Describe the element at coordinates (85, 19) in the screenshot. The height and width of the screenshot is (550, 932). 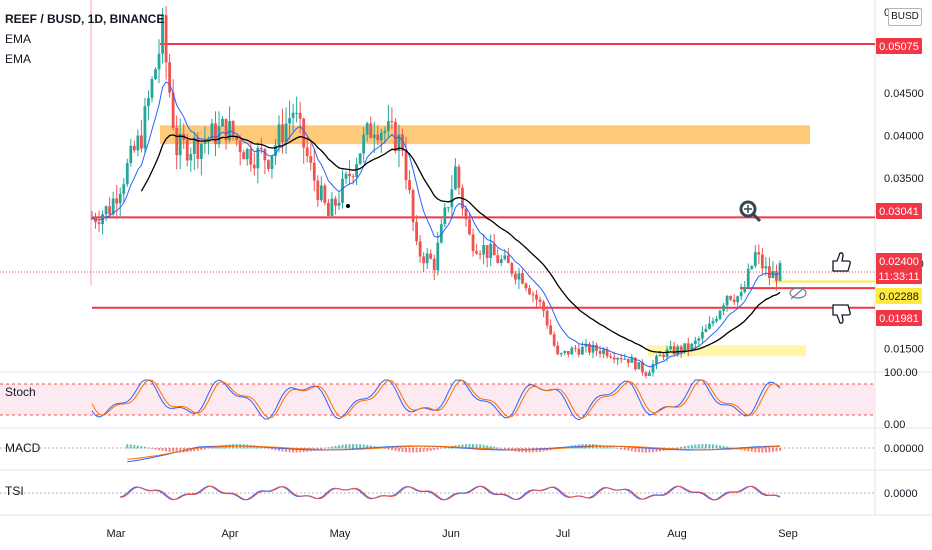
I see `symbol-legend: REEF / BUSD, 1D, BINANCE` at that location.